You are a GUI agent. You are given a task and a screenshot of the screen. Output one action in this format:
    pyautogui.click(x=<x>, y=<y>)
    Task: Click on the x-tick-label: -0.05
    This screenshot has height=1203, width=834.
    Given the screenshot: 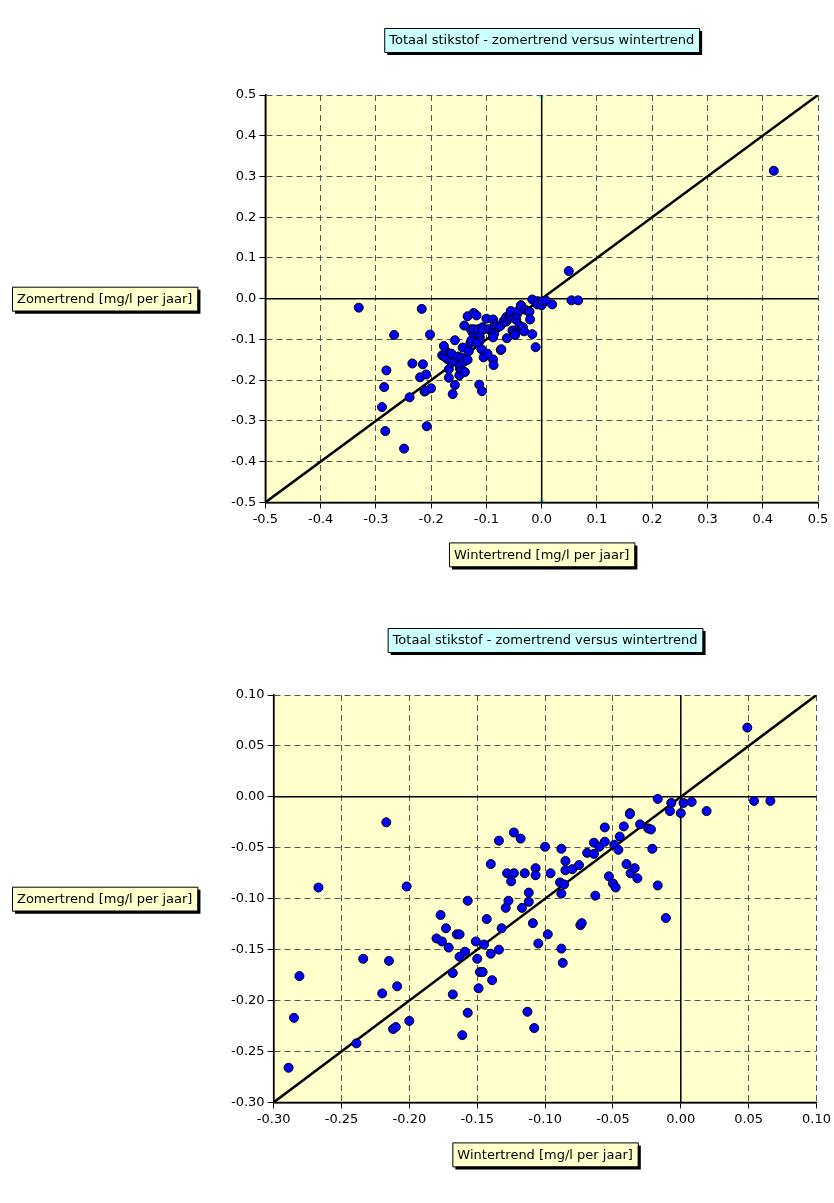 What is the action you would take?
    pyautogui.click(x=613, y=1118)
    